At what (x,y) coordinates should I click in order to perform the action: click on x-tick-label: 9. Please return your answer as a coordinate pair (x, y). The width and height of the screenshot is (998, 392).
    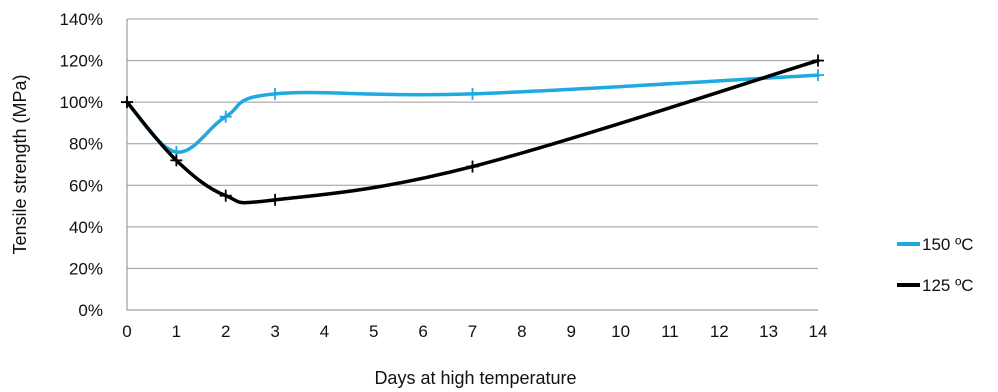
    Looking at the image, I should click on (570, 331).